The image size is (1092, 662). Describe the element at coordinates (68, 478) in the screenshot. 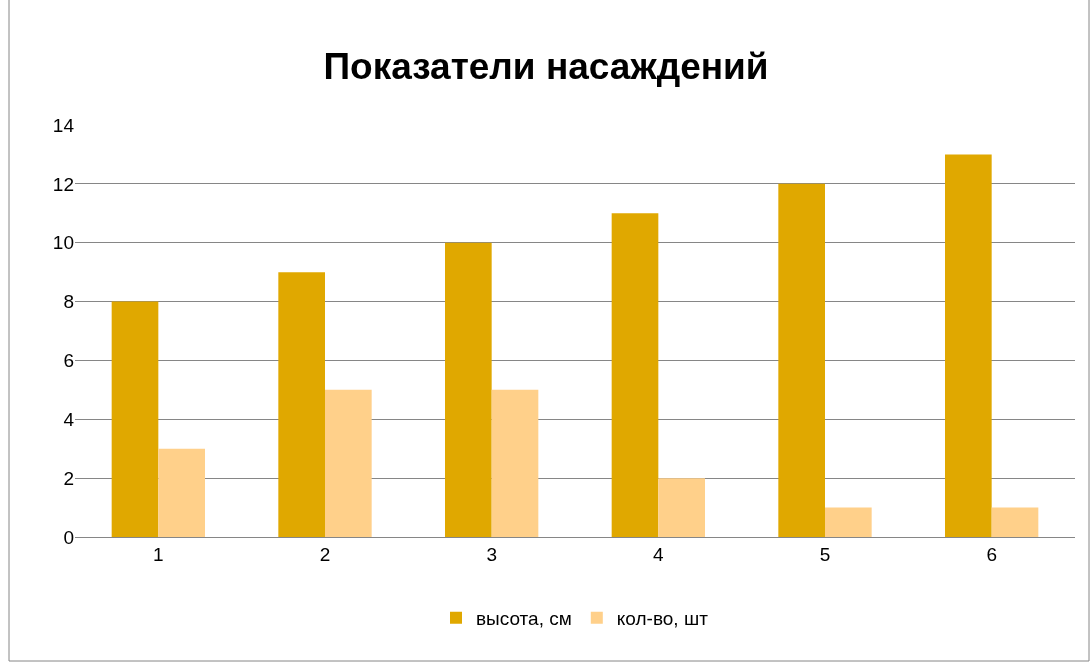

I see `y-tick-label: 2` at that location.